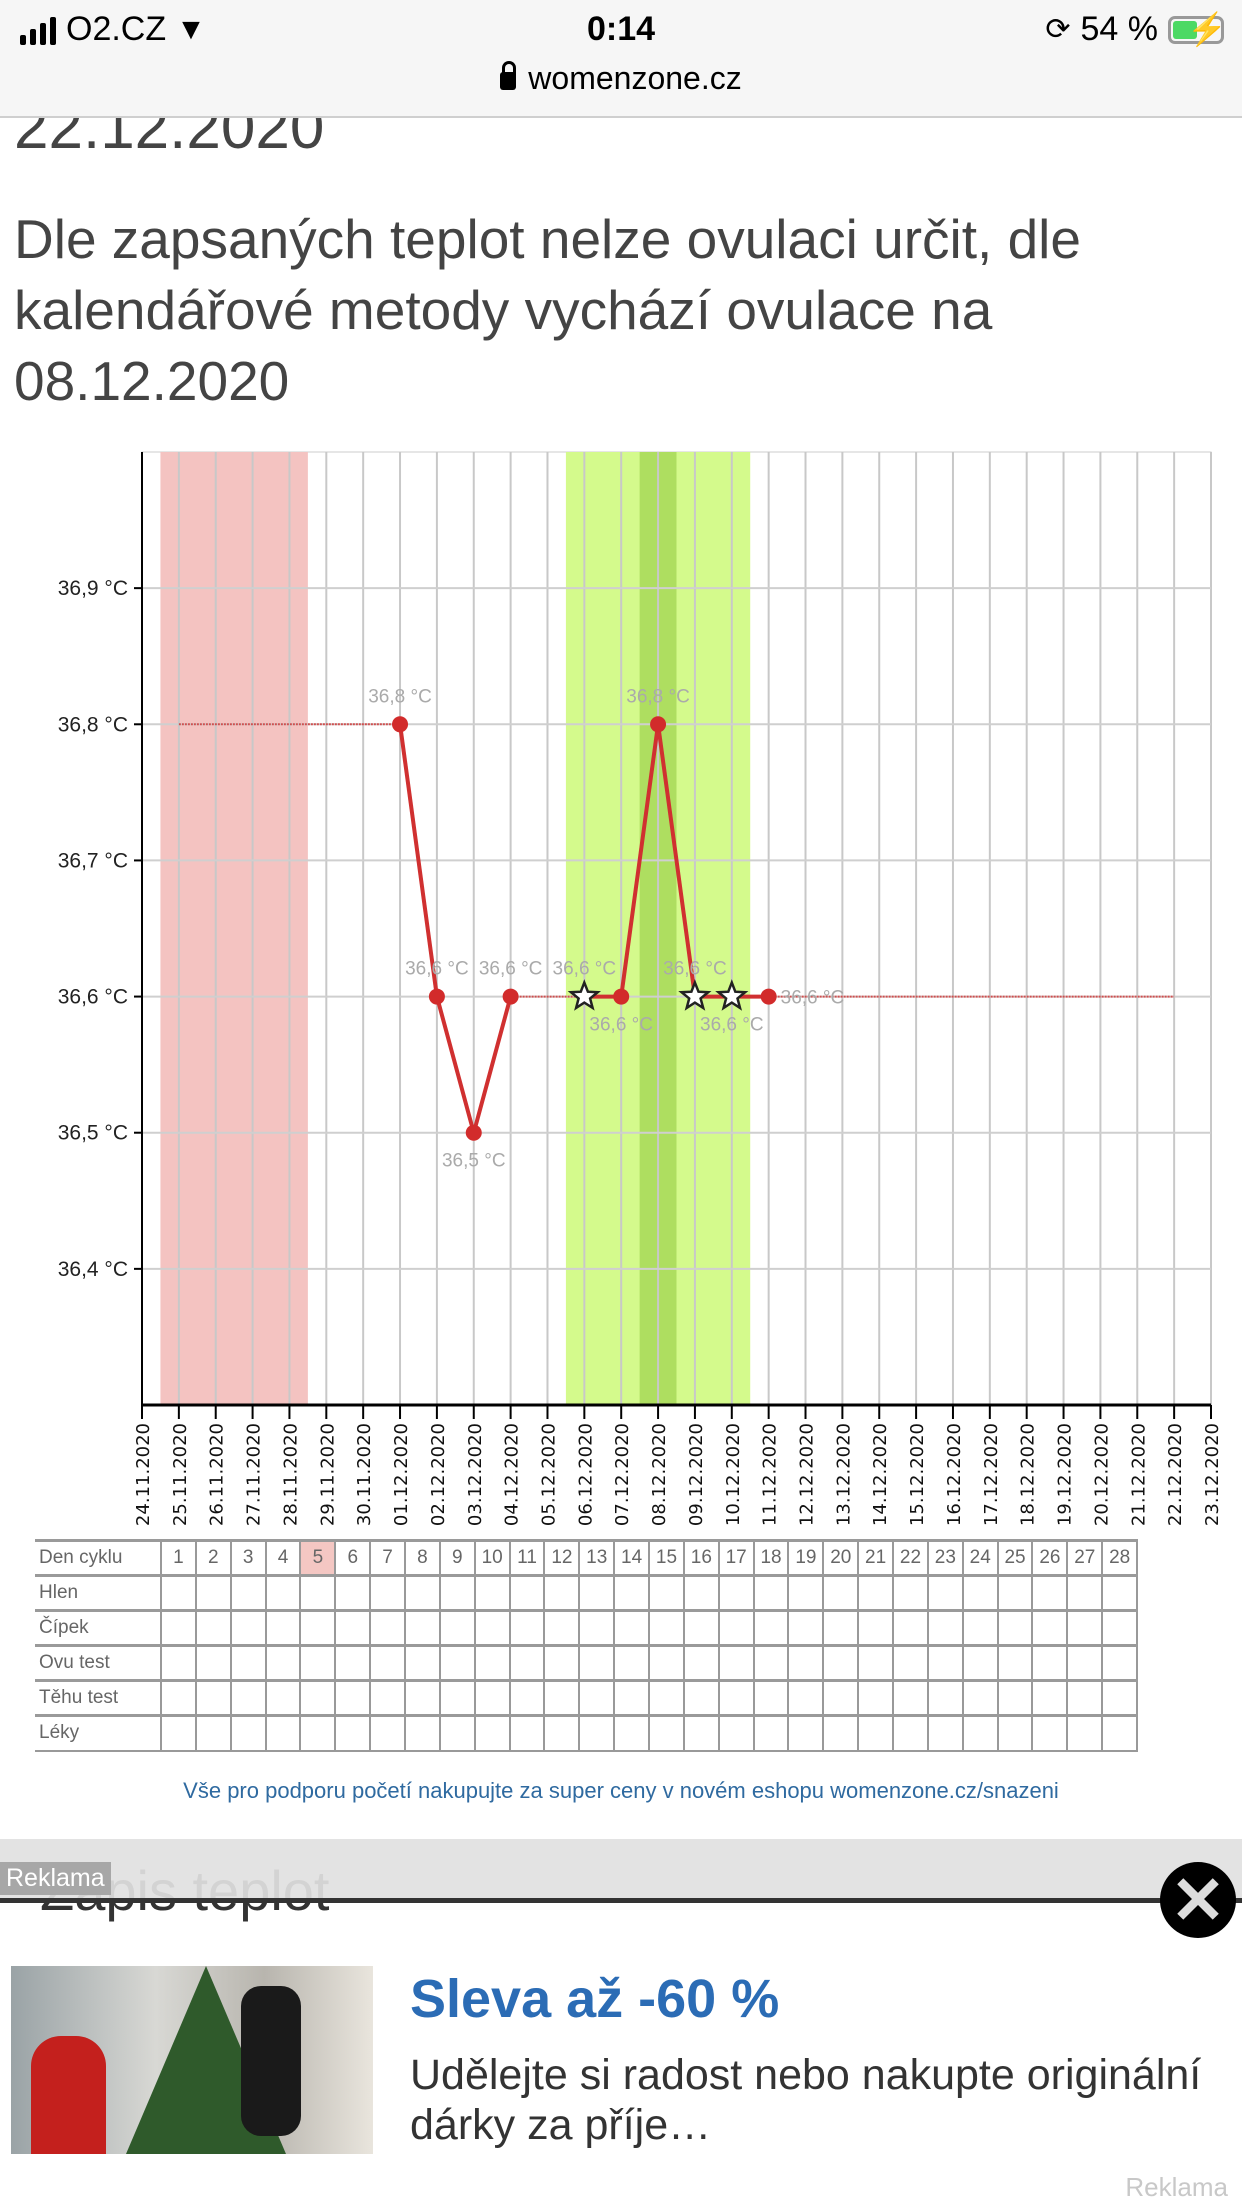 This screenshot has height=2208, width=1242. Describe the element at coordinates (621, 78) in the screenshot. I see `address-bar: womenzone.cz` at that location.